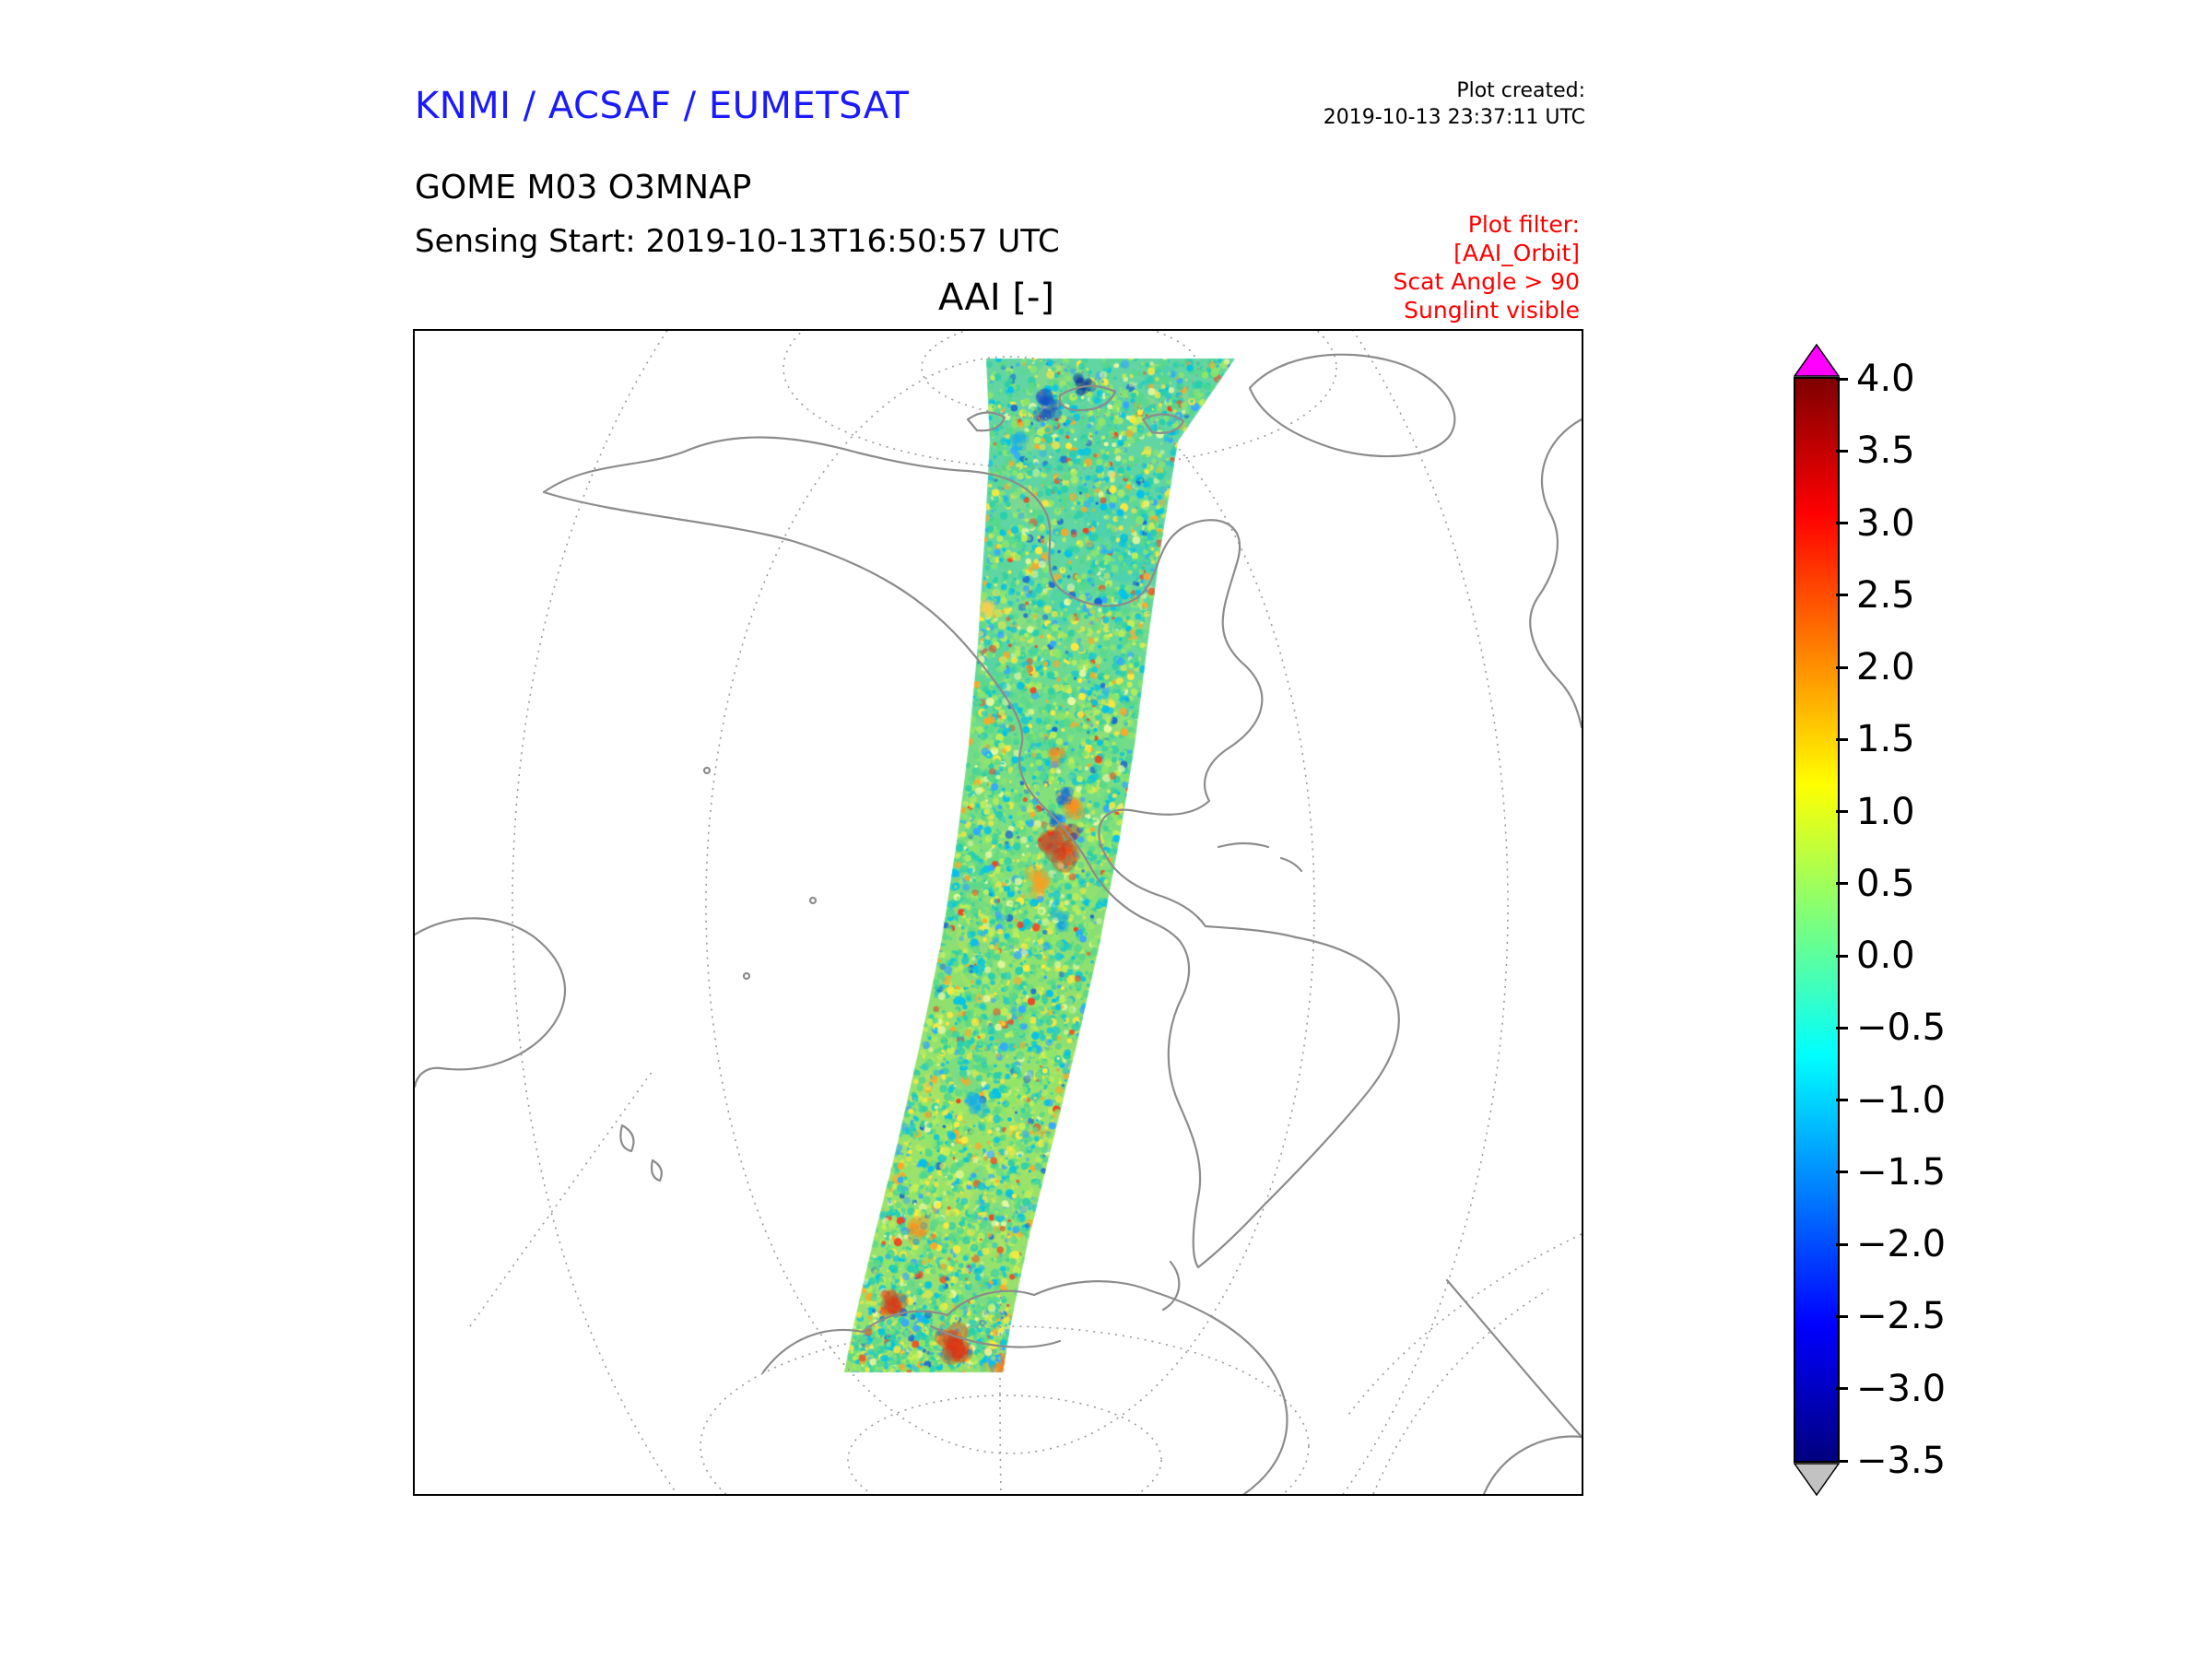  I want to click on colorbar-tick: 0.0, so click(1875, 956).